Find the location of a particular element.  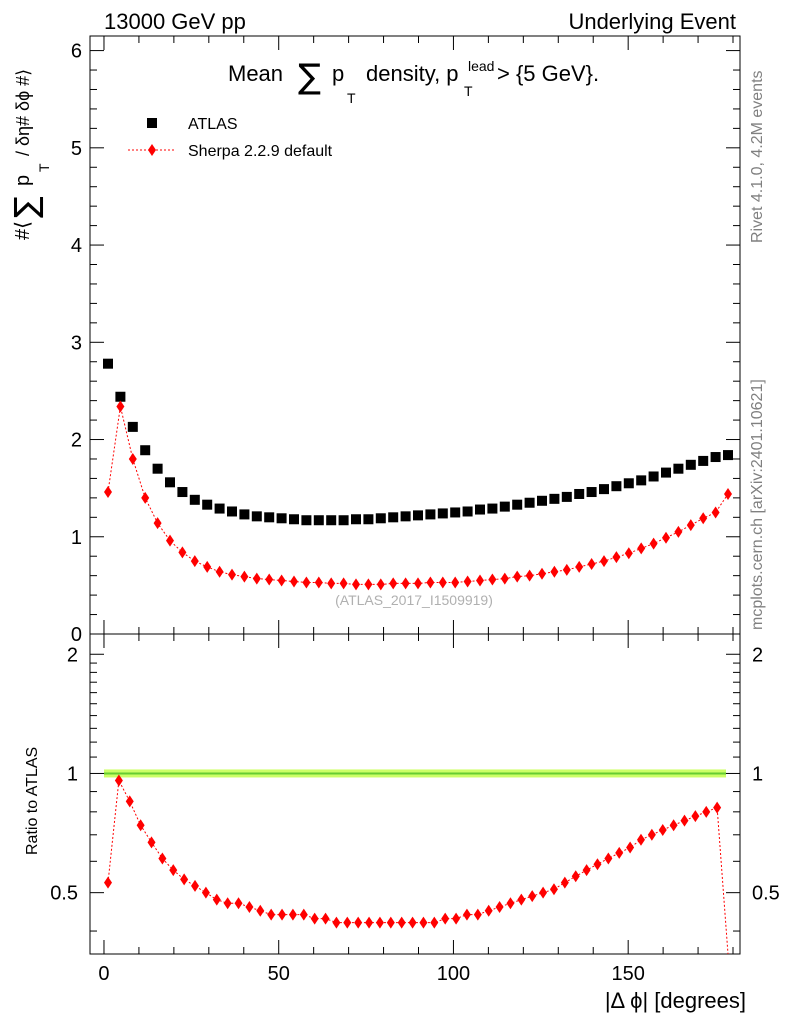

sherpa-ratio-line is located at coordinates (418, 866).